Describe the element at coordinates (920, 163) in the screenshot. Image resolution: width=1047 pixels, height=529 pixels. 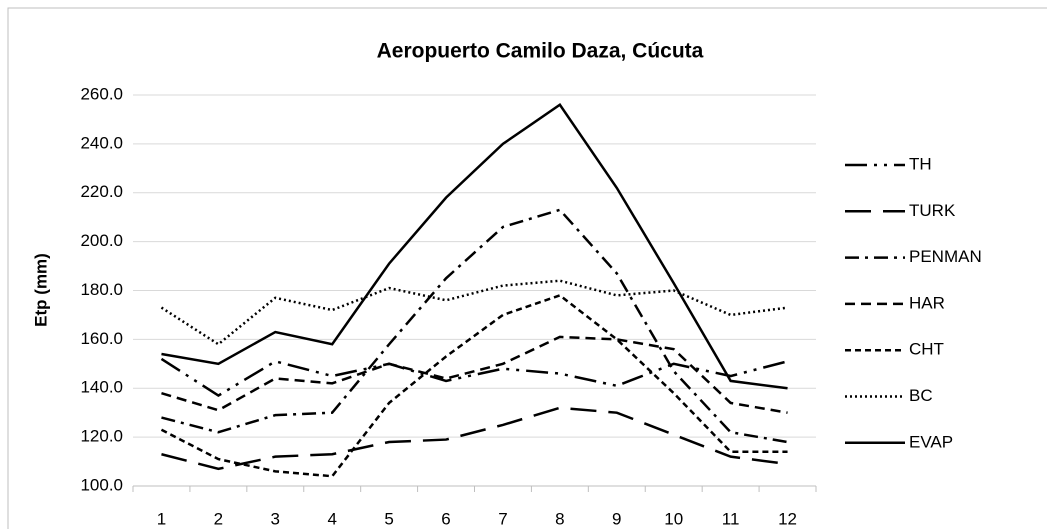
I see `legend-label: TH` at that location.